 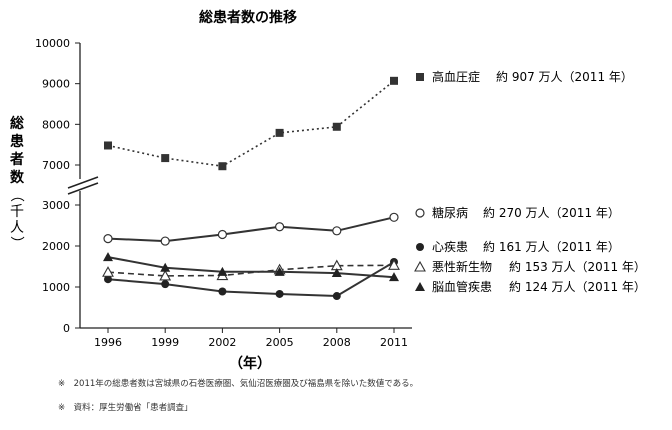 What do you see at coordinates (280, 342) in the screenshot?
I see `x-tick-label: 2005` at bounding box center [280, 342].